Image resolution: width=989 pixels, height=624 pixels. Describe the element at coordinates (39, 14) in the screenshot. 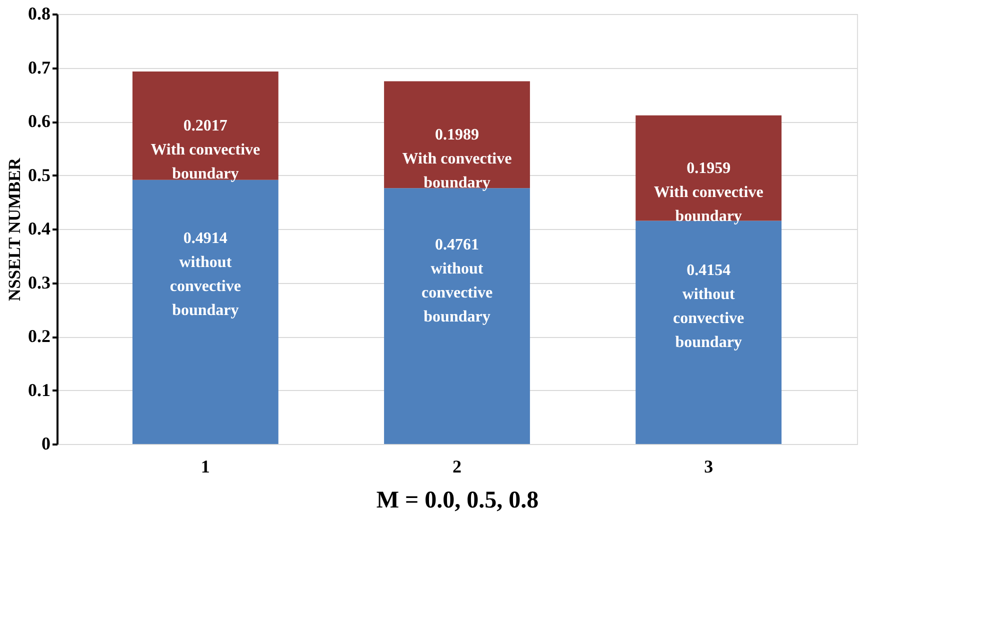

I see `y-tick-label: 0.8` at that location.